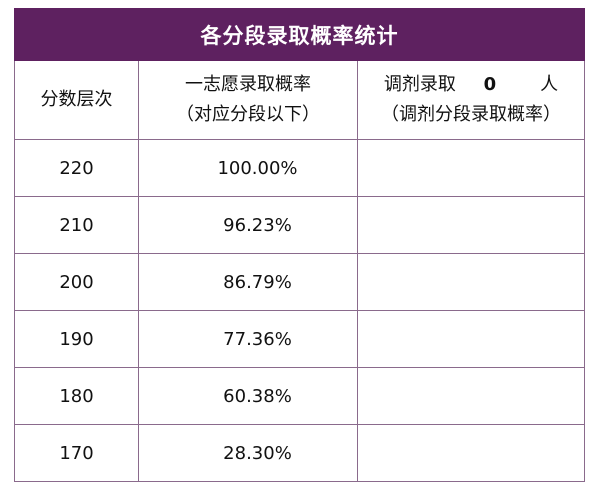  What do you see at coordinates (419, 84) in the screenshot?
I see `header-adjust-prefix: 调剂录取` at bounding box center [419, 84].